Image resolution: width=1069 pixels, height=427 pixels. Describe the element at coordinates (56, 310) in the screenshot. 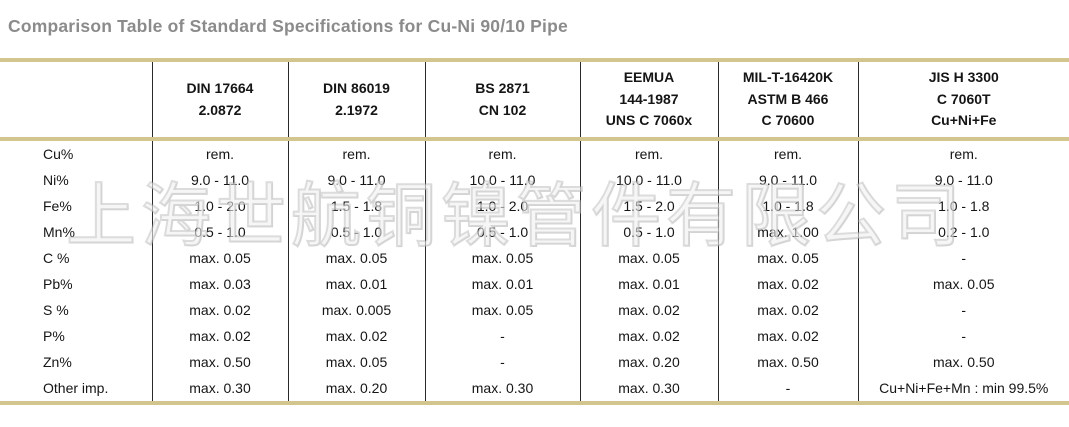

I see `row-label: S %` at that location.